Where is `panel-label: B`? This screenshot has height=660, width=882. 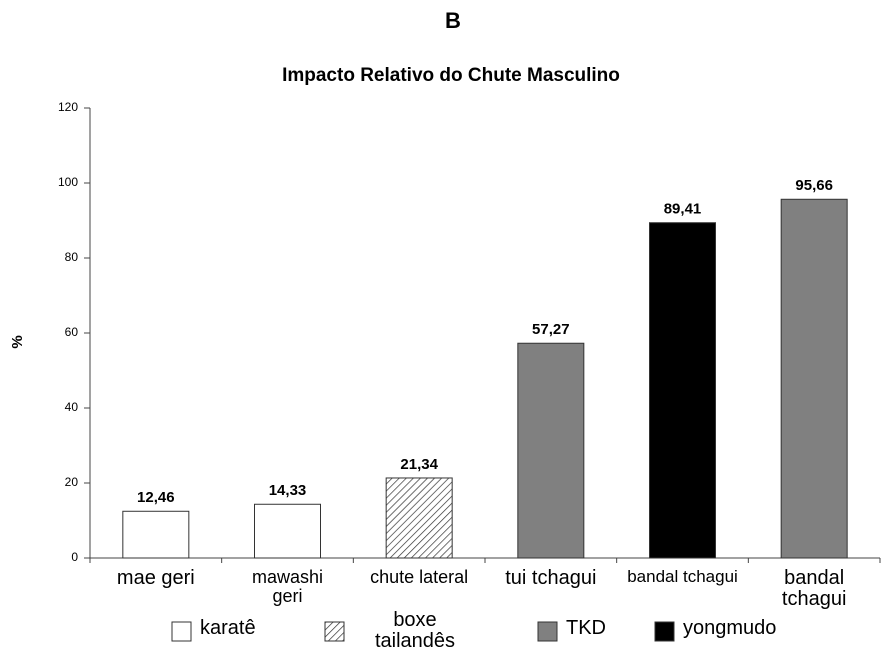 panel-label: B is located at coordinates (453, 20).